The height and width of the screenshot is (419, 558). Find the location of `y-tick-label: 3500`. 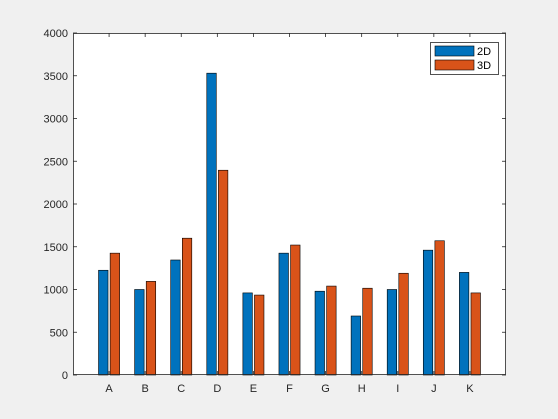

y-tick-label: 3500 is located at coordinates (56, 77).